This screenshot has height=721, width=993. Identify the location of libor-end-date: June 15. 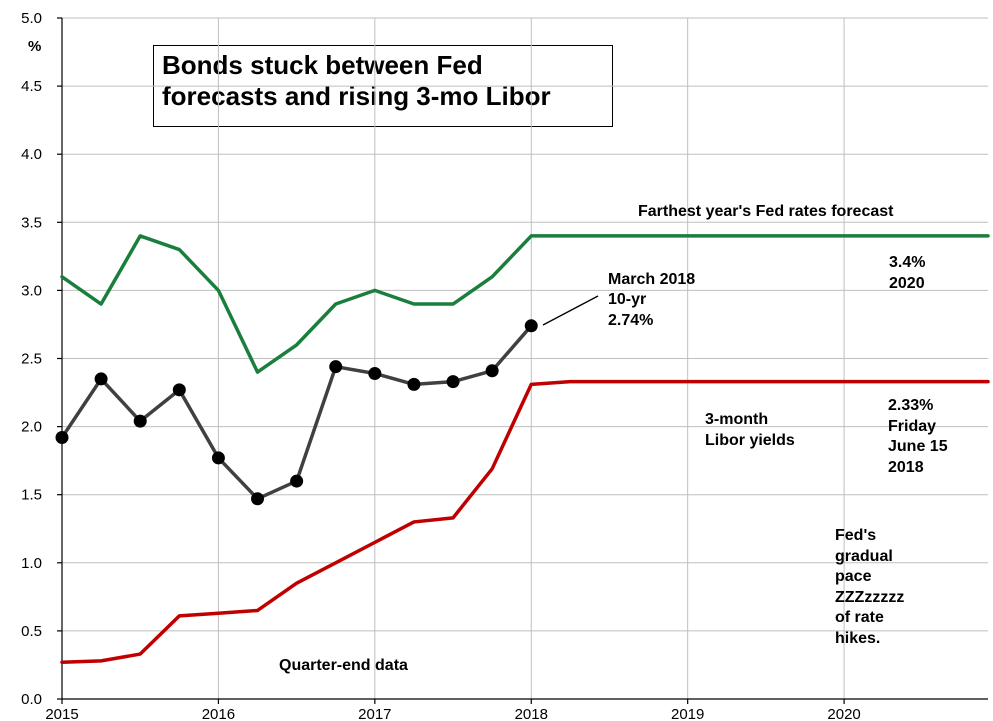
(918, 446).